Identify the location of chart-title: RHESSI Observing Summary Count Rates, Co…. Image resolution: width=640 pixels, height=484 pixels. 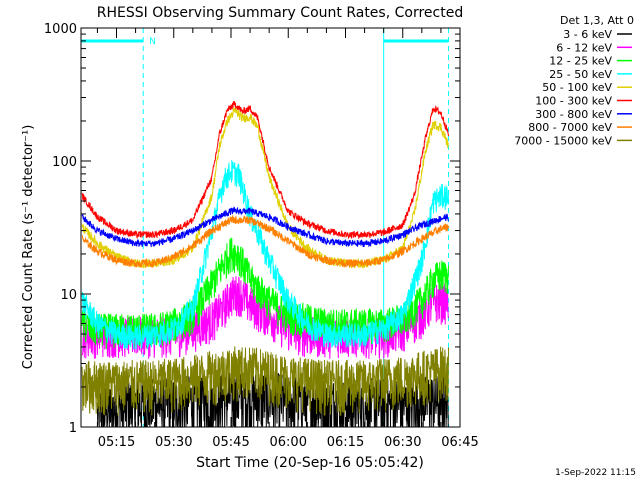
(280, 13).